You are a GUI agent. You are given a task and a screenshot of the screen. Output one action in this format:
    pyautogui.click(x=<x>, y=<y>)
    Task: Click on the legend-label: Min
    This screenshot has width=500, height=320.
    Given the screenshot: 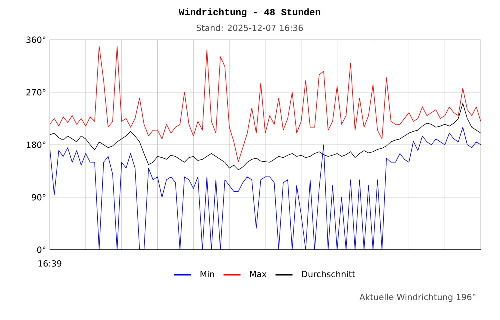 What is the action you would take?
    pyautogui.click(x=207, y=274)
    